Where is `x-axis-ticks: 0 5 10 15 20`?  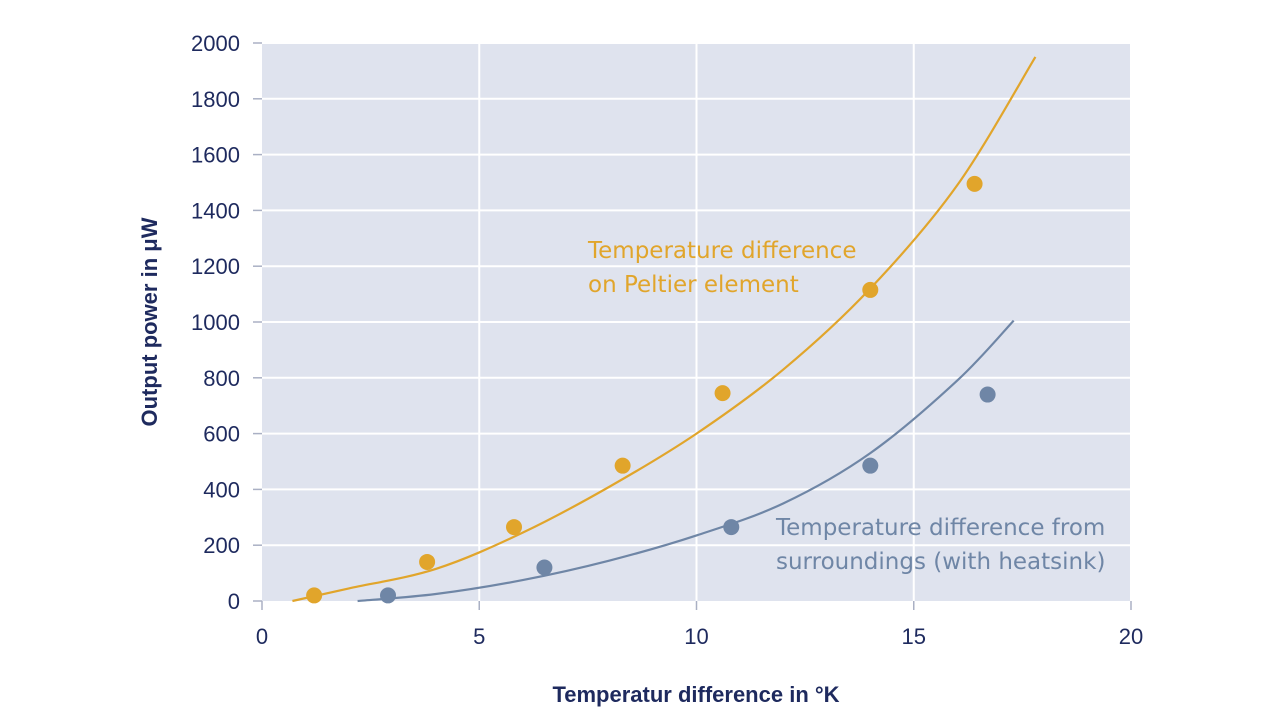
x-axis-ticks: 0 5 10 15 20 is located at coordinates (699, 625).